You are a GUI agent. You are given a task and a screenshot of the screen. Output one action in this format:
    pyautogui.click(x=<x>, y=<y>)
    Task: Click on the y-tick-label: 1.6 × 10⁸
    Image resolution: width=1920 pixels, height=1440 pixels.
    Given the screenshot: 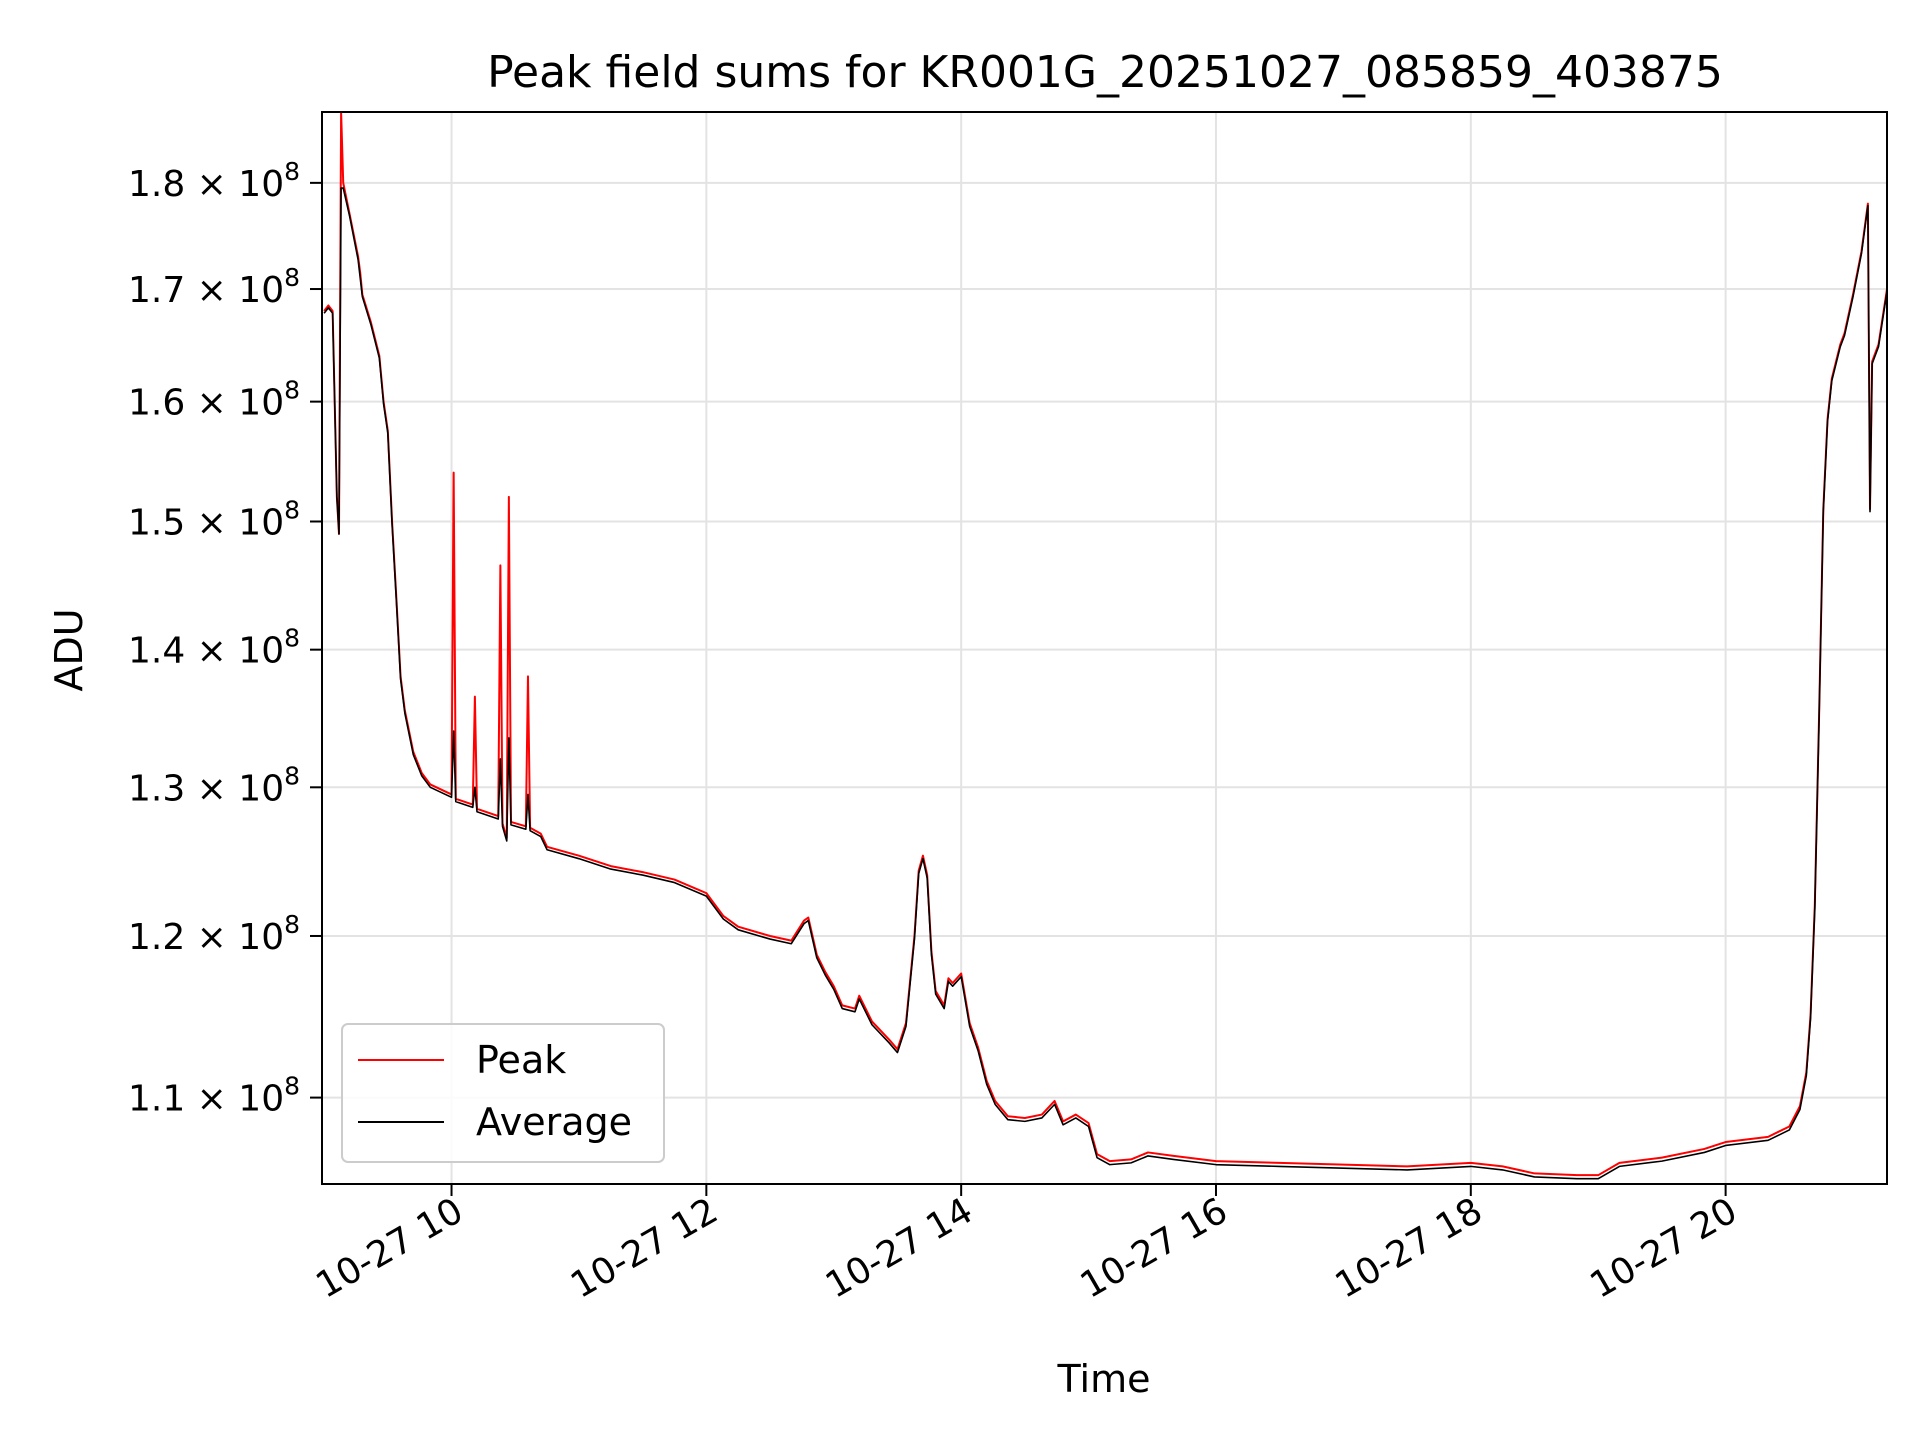 What is the action you would take?
    pyautogui.click(x=214, y=400)
    